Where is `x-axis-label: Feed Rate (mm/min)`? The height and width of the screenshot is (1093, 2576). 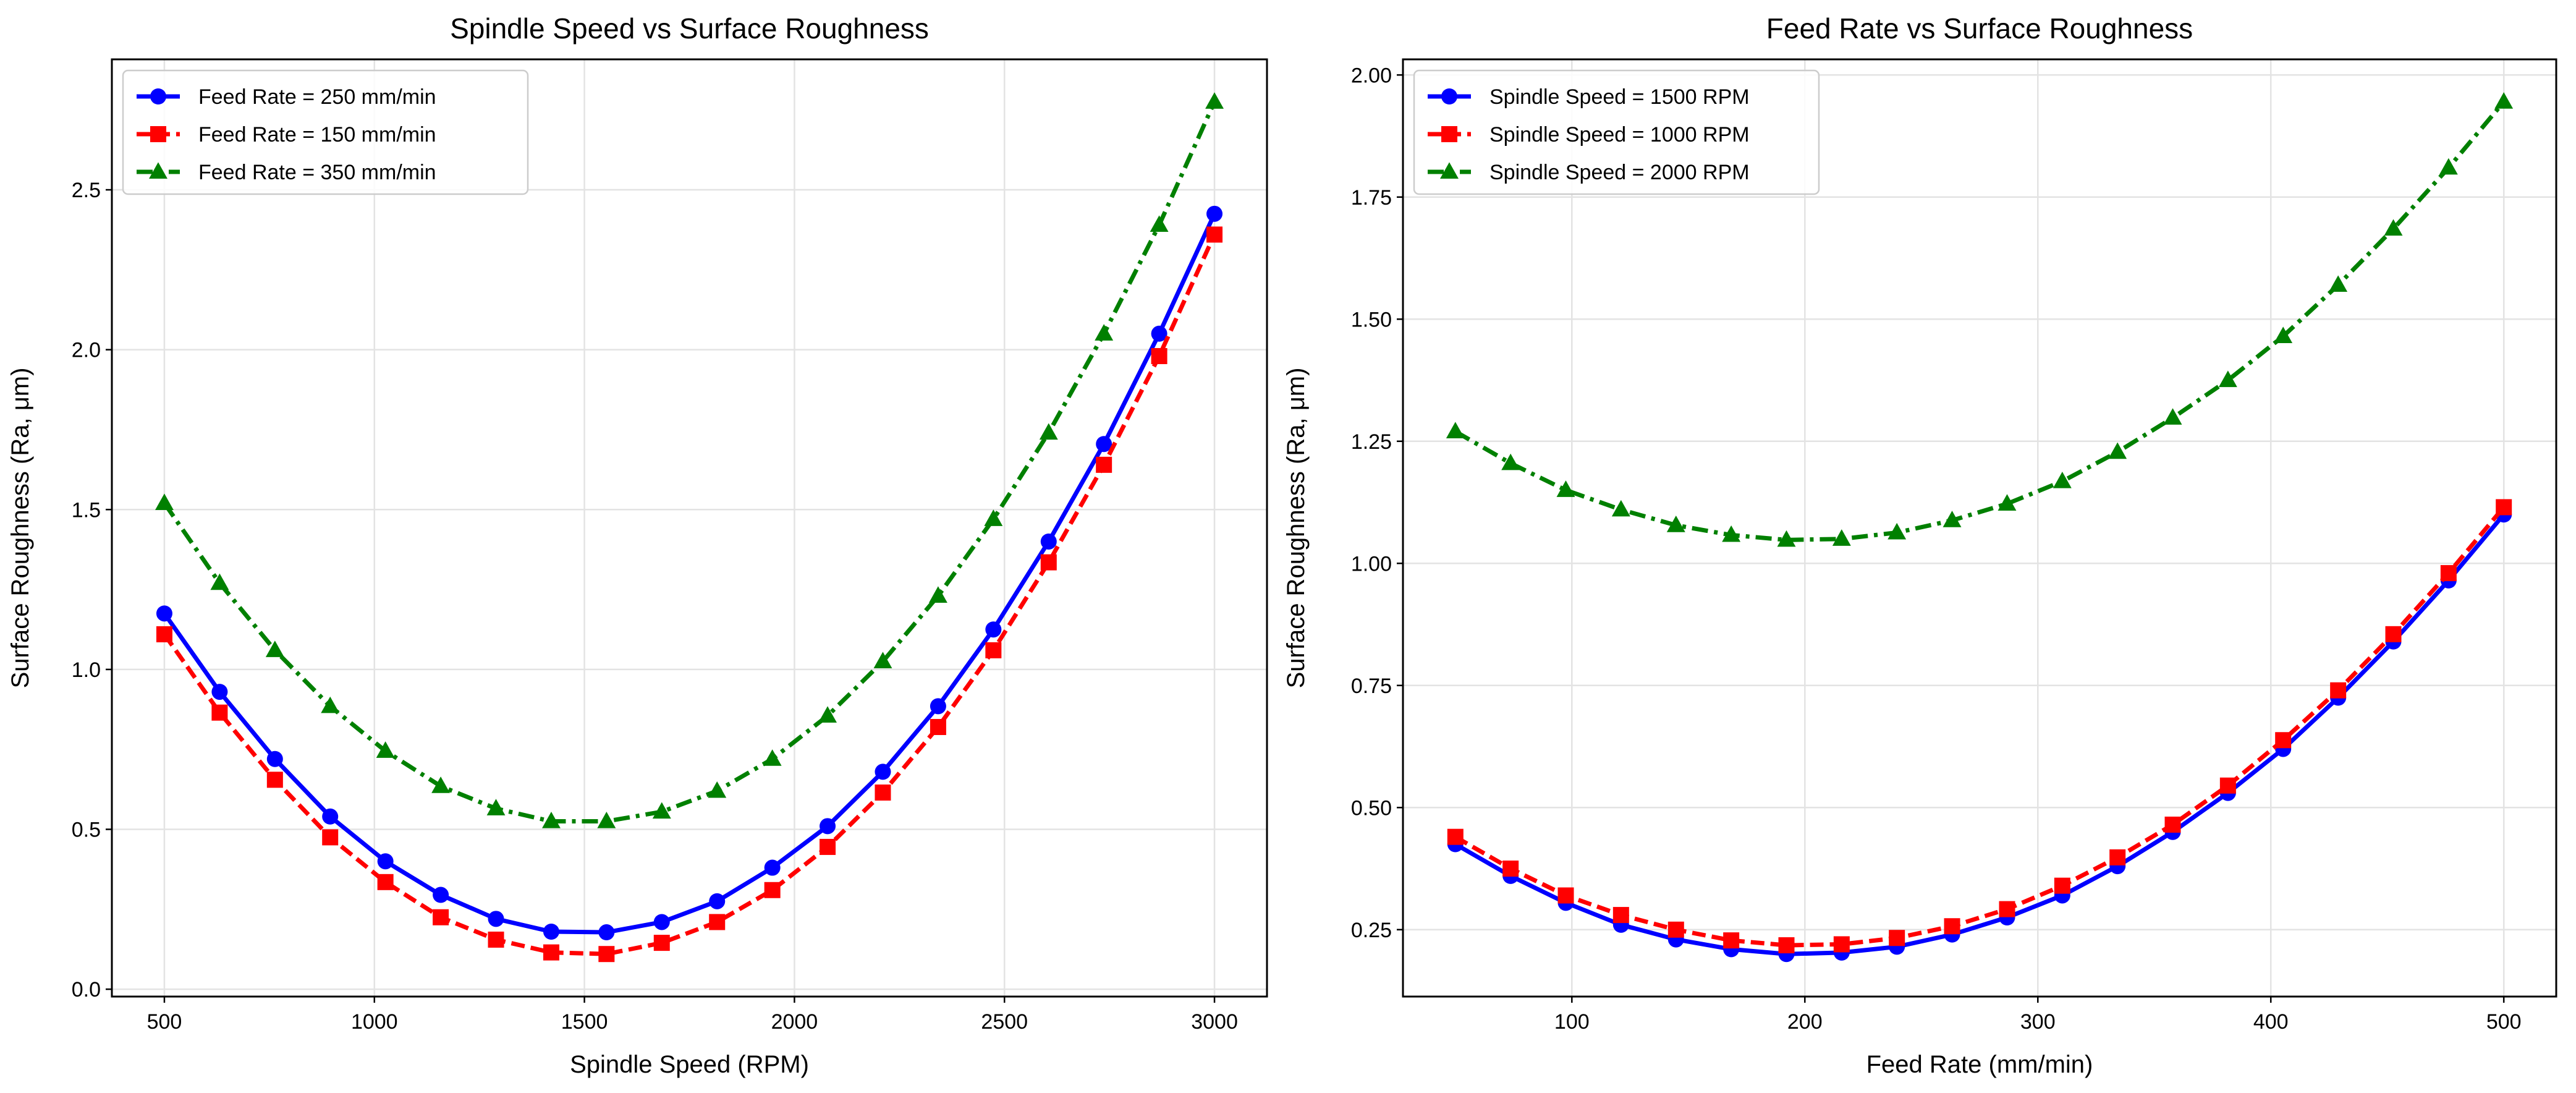 x-axis-label: Feed Rate (mm/min) is located at coordinates (1979, 1064).